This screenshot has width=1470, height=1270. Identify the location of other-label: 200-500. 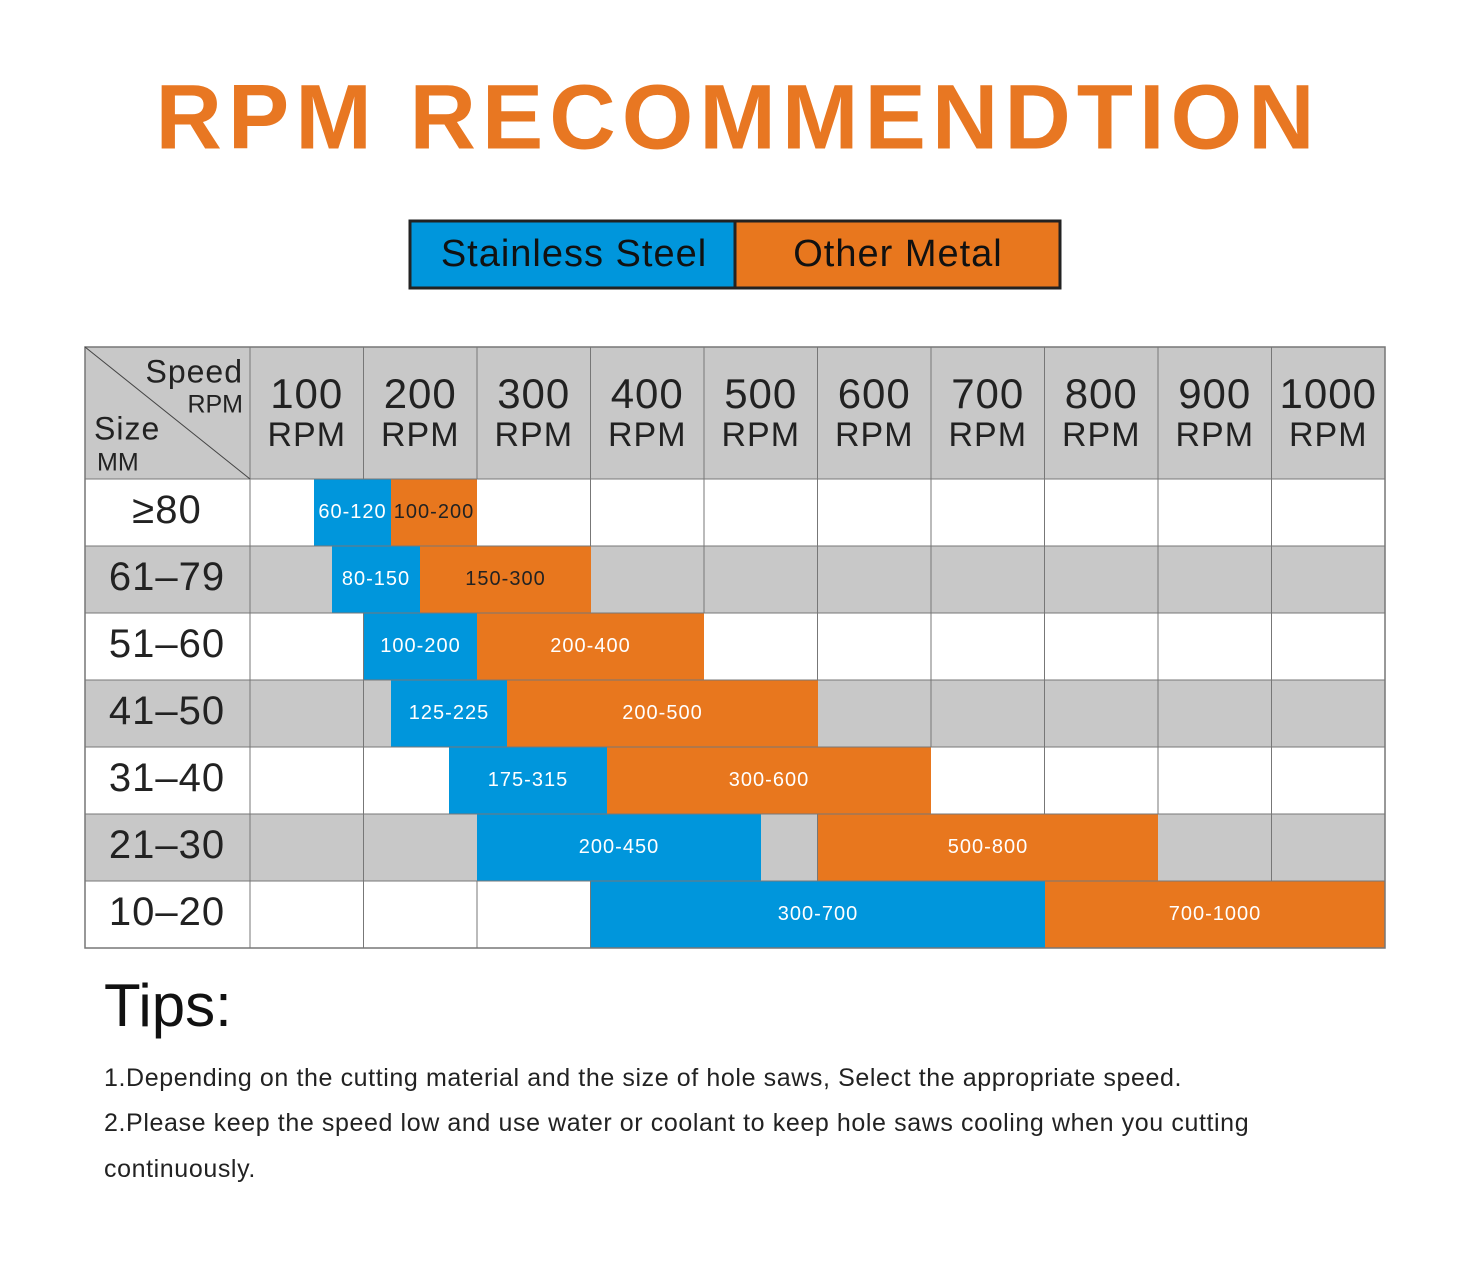
(662, 713).